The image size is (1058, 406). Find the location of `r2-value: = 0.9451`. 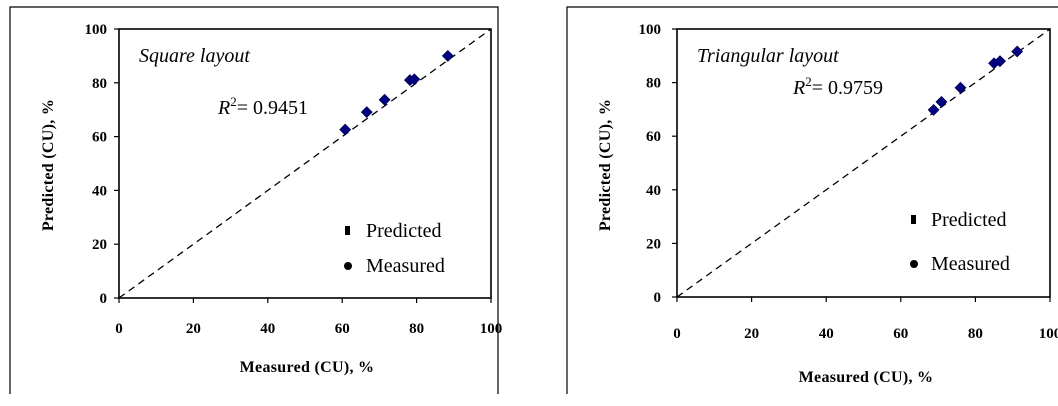

r2-value: = 0.9451 is located at coordinates (272, 108).